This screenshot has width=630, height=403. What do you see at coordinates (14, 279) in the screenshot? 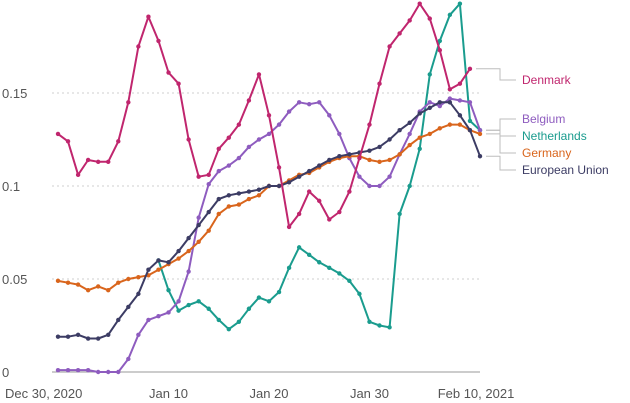
I see `y-tick-label: 0.05` at bounding box center [14, 279].